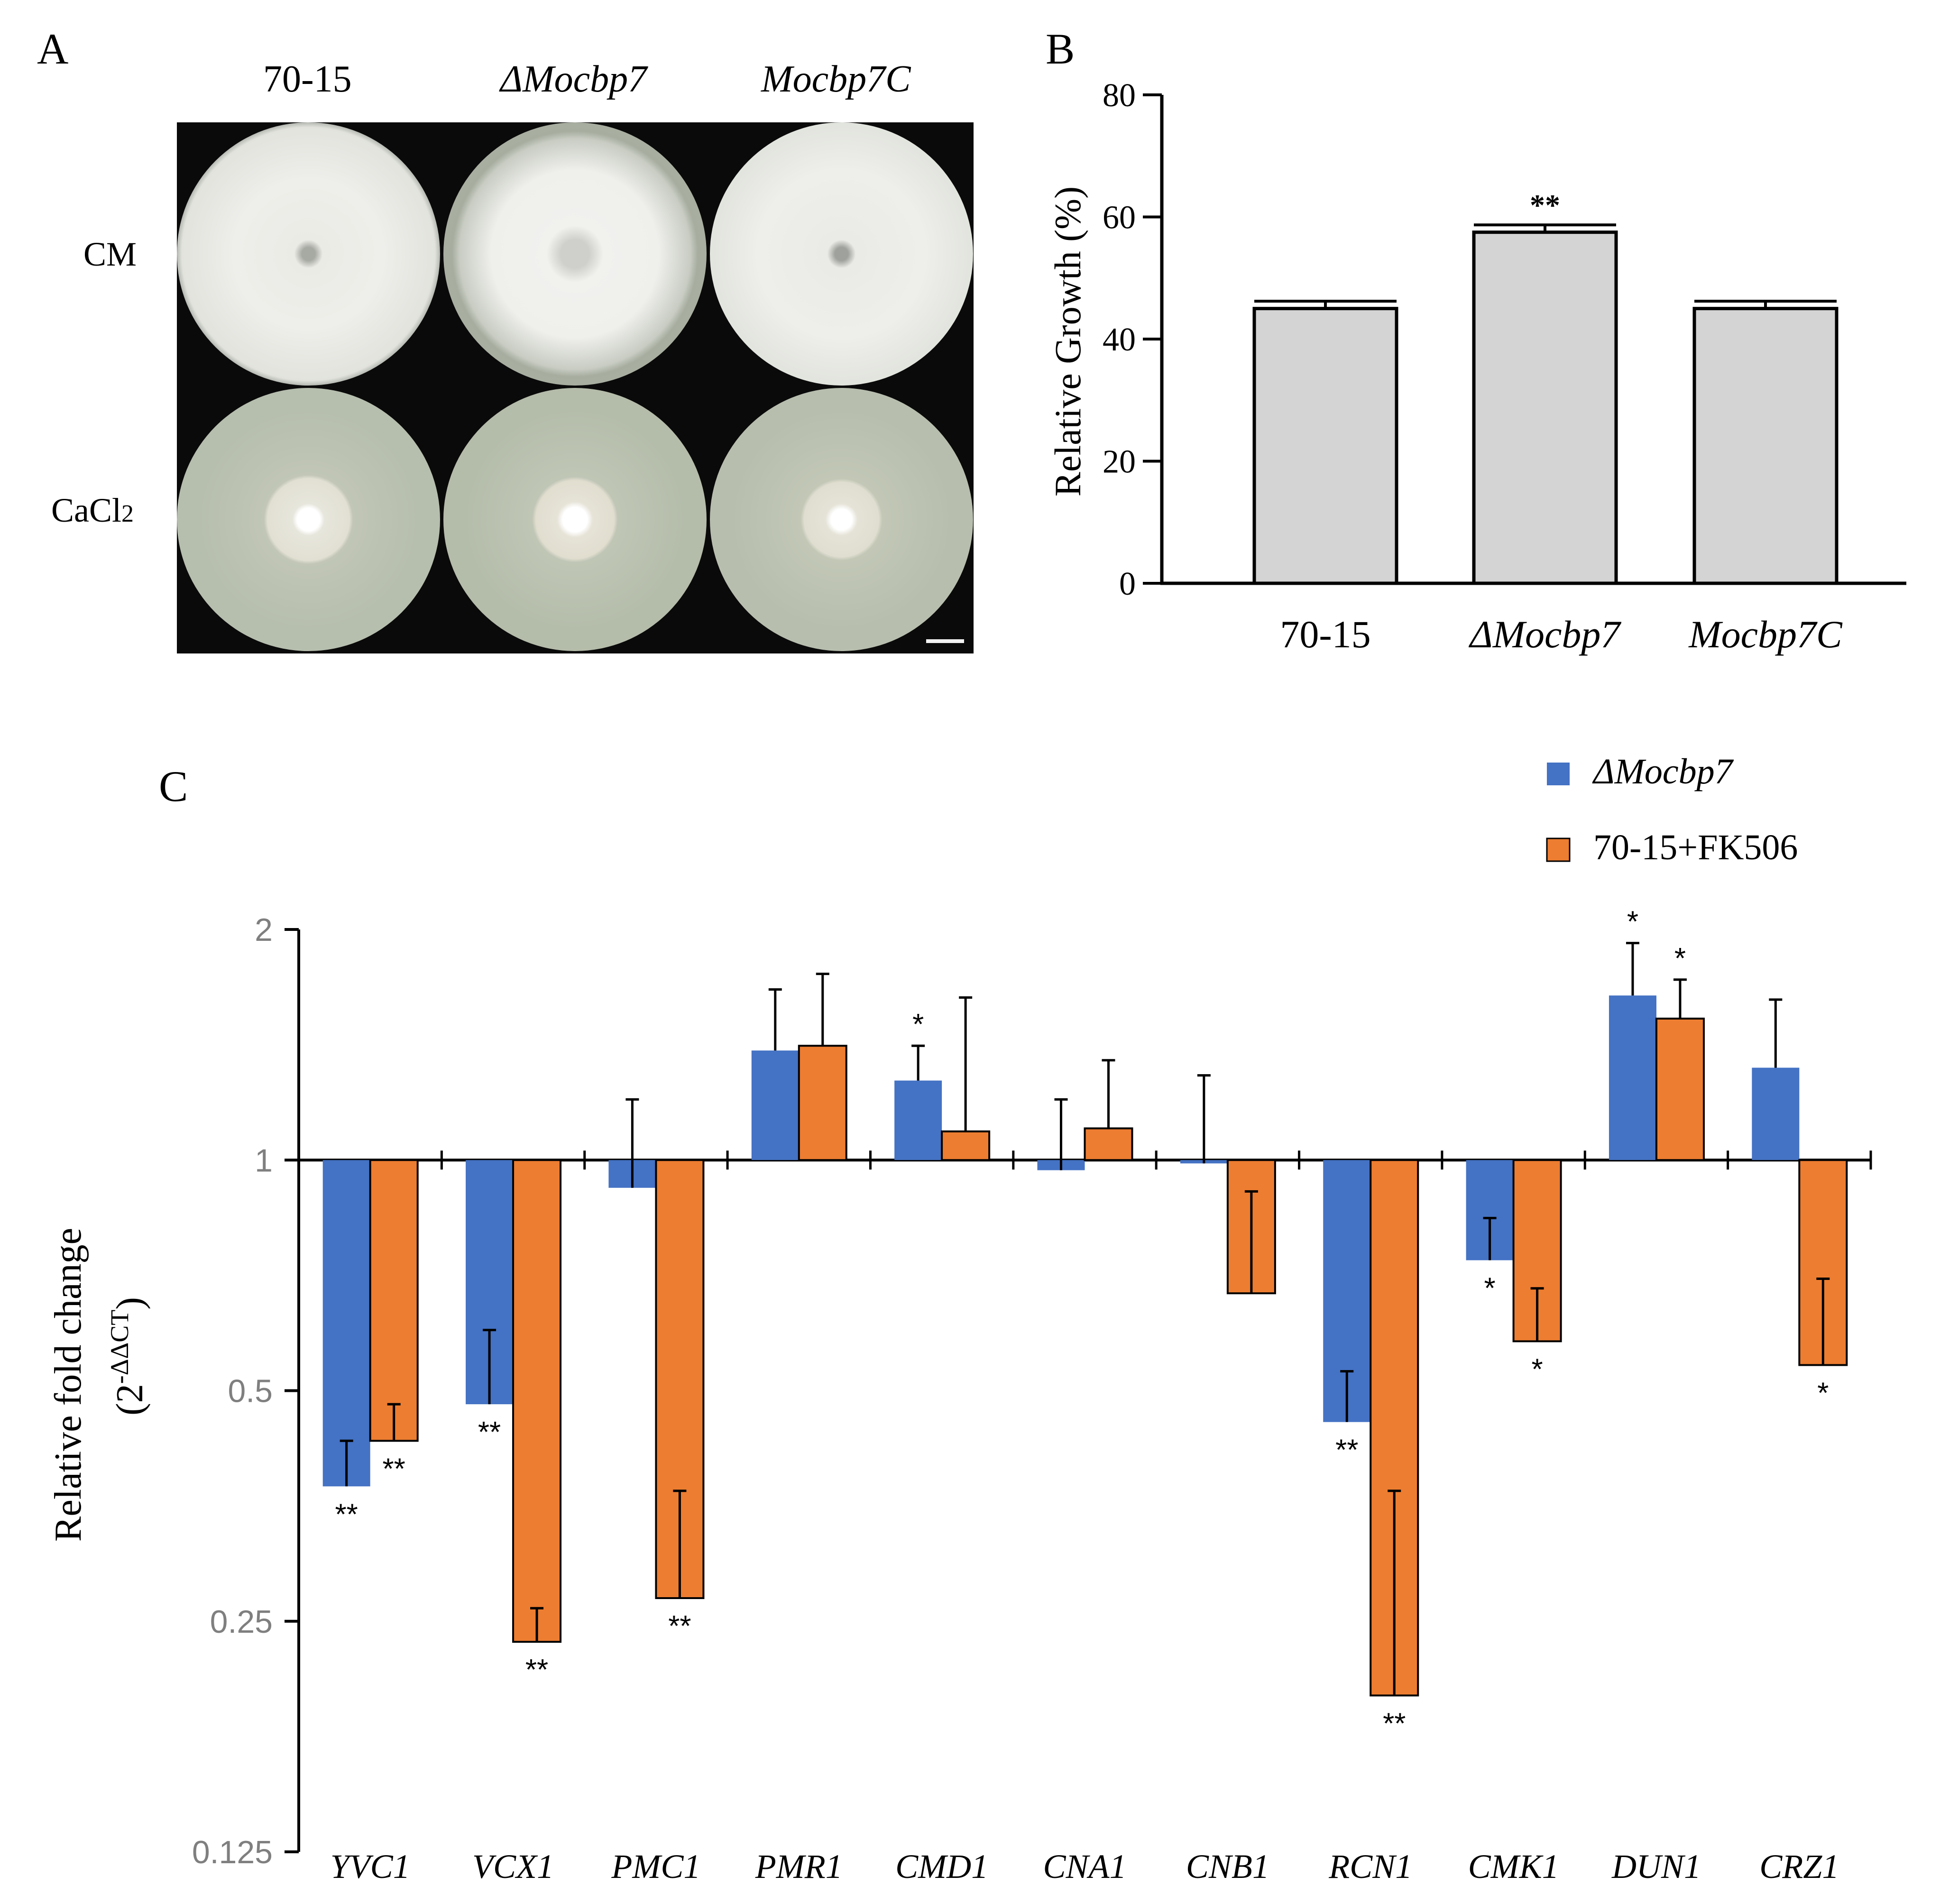 The width and height of the screenshot is (1940, 1904). Describe the element at coordinates (1119, 95) in the screenshot. I see `chart-b-y-tick-label: 80` at that location.